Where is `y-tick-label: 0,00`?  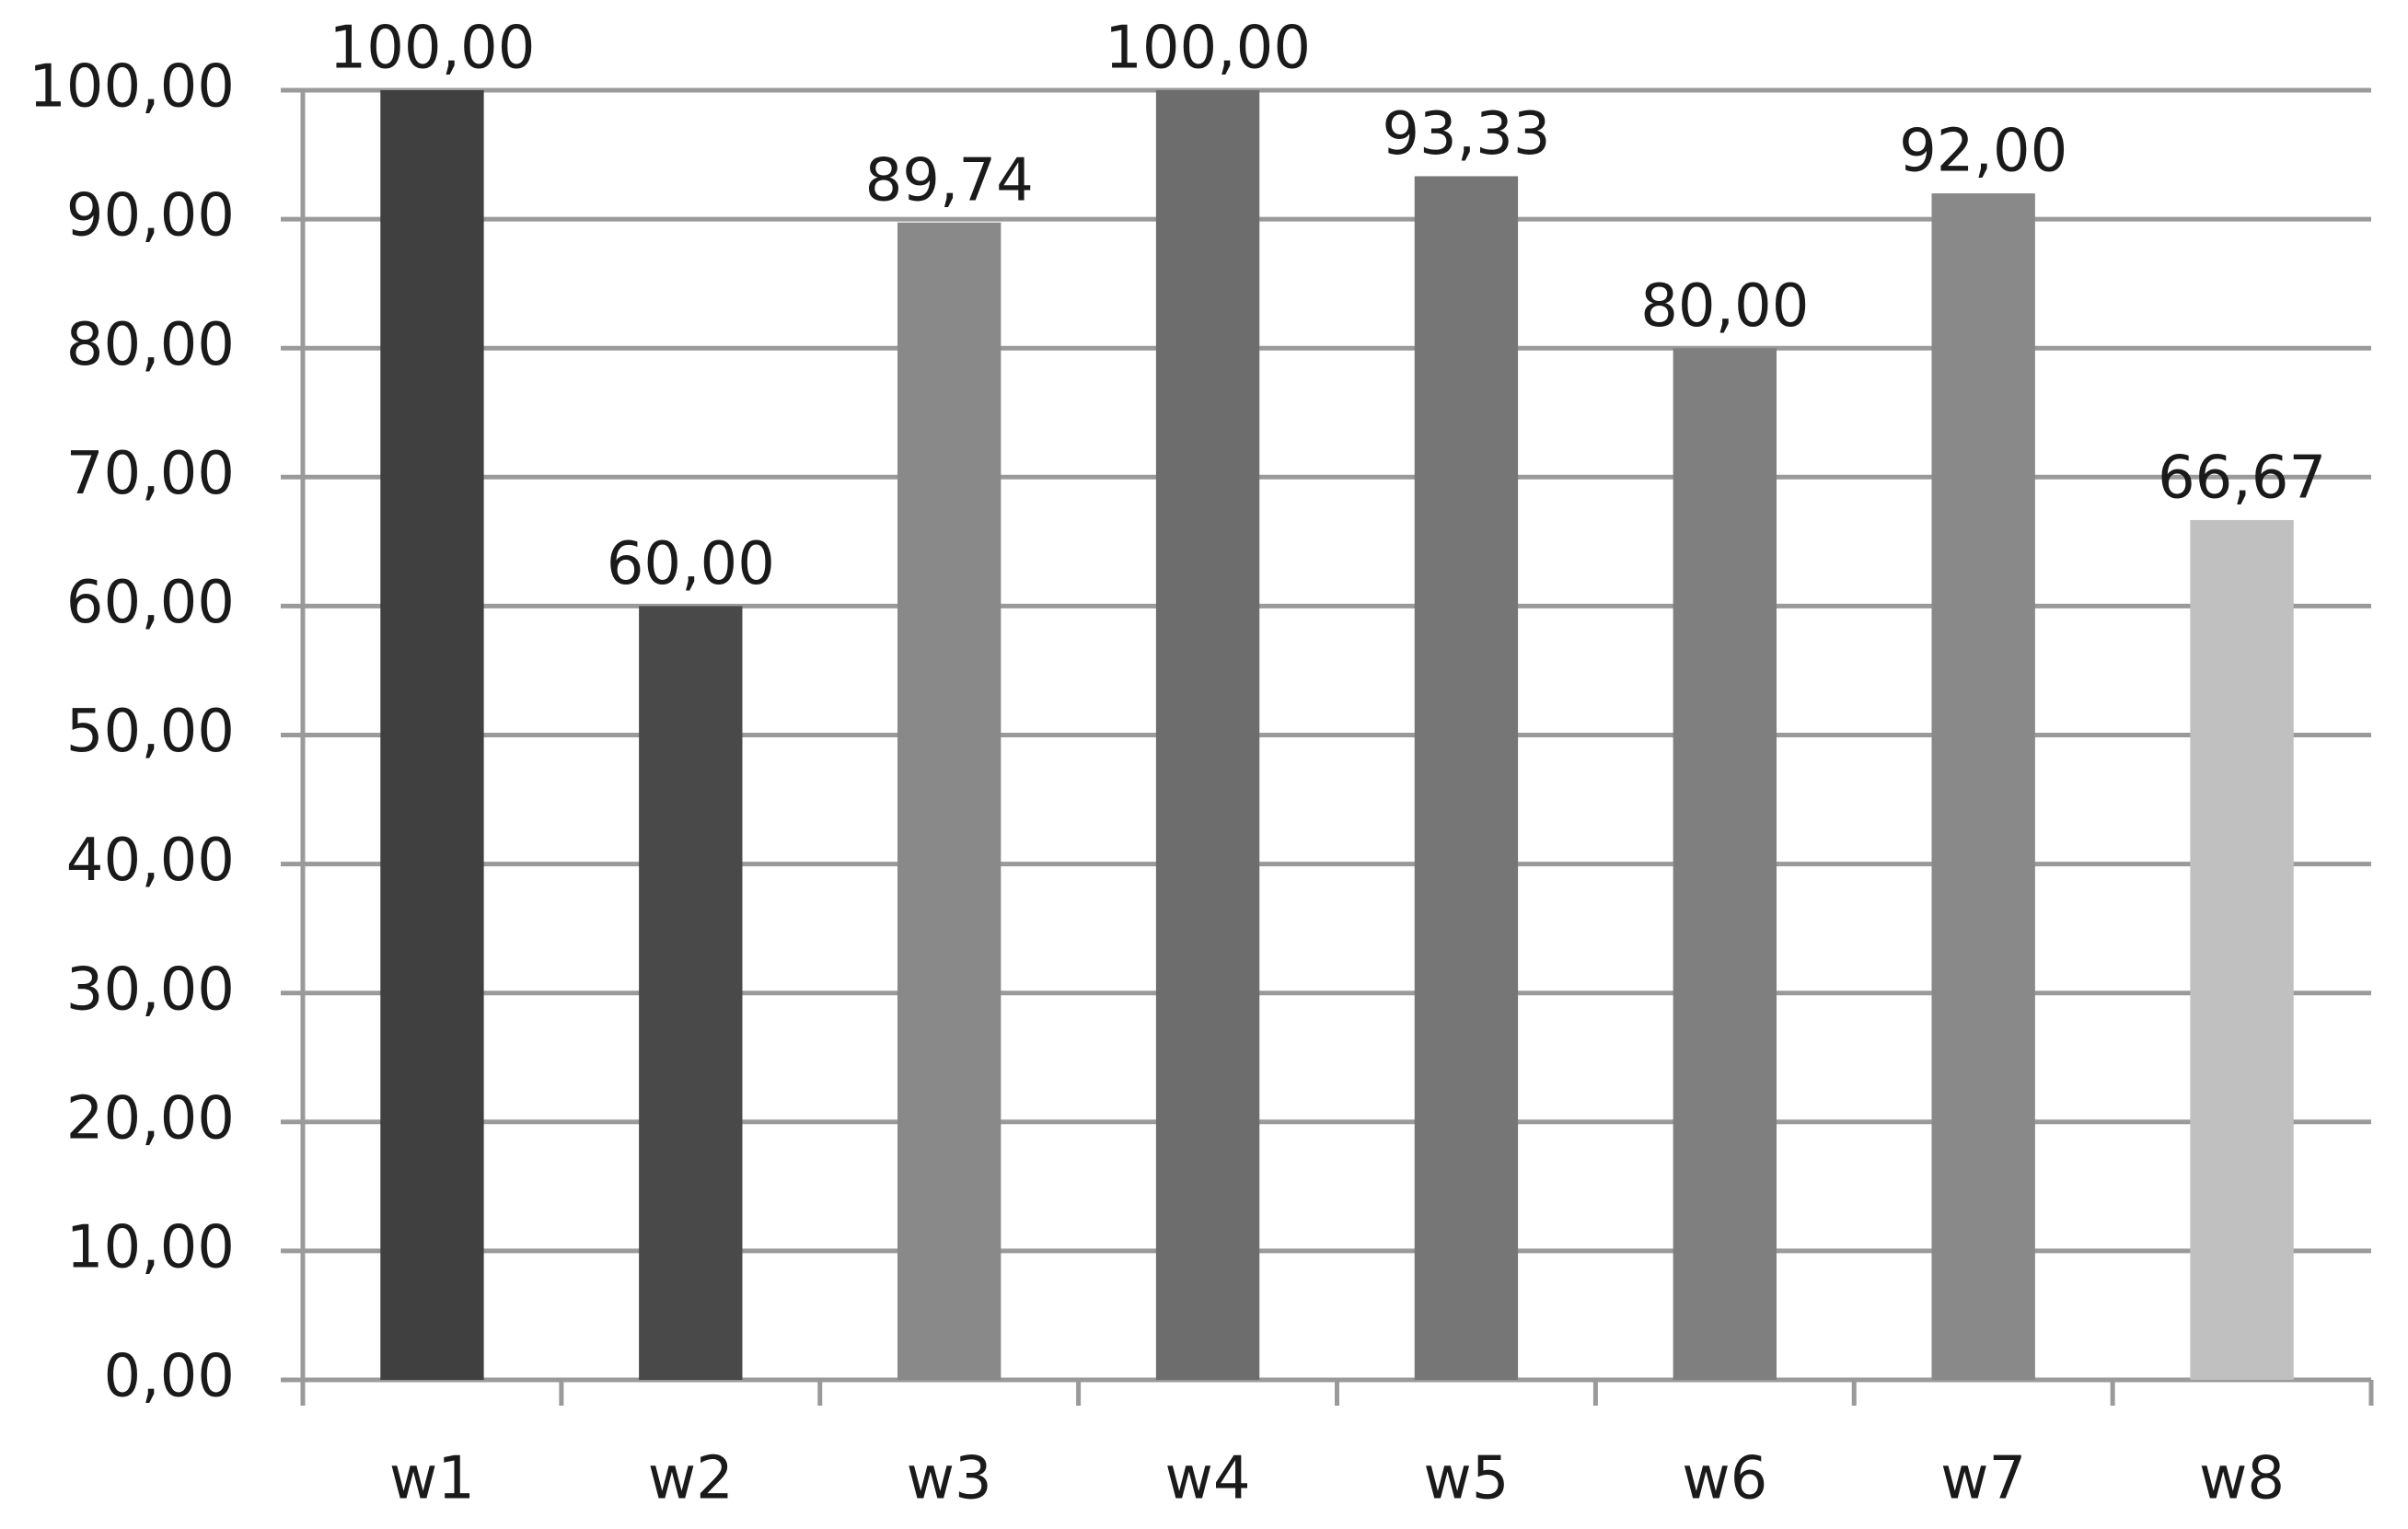 y-tick-label: 0,00 is located at coordinates (170, 1377).